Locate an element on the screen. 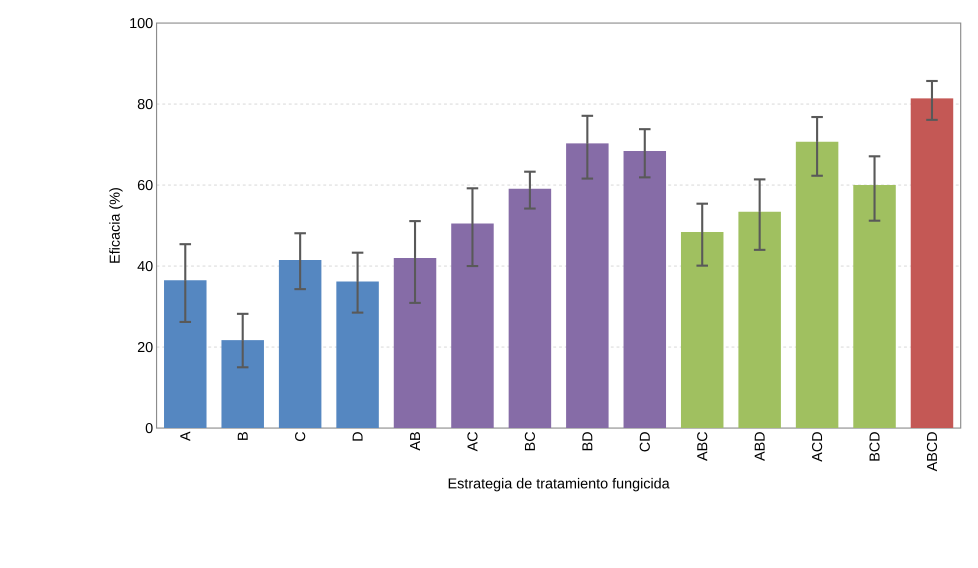 This screenshot has height=568, width=978. y-tick-label: 80 is located at coordinates (145, 103).